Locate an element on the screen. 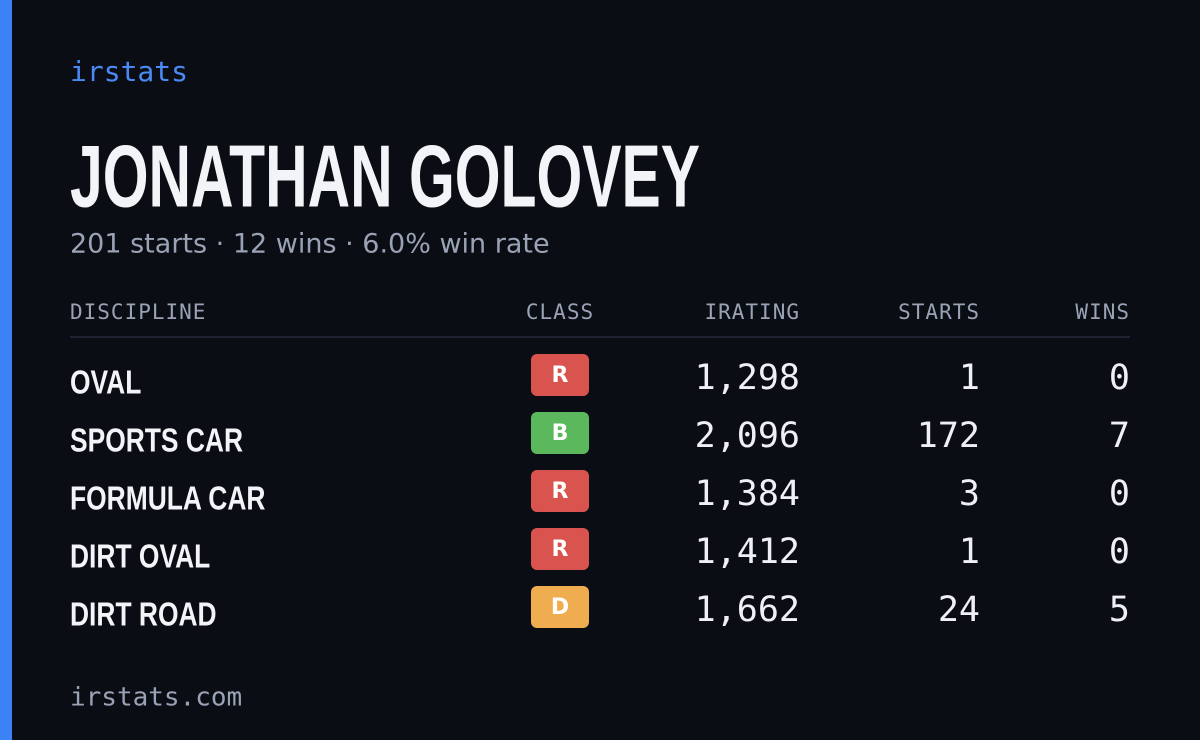 The height and width of the screenshot is (740, 1200). discipline-label-group: DIRT OVAL is located at coordinates (140, 557).